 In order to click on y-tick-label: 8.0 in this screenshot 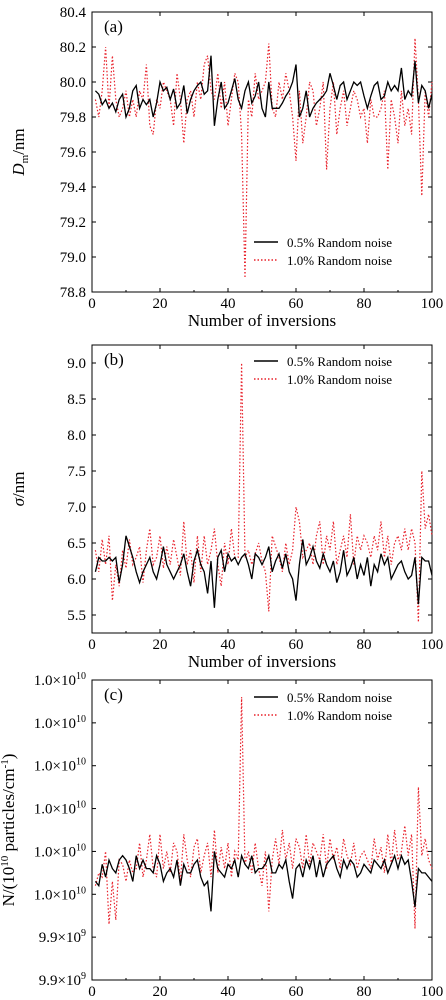, I will do `click(76, 436)`.